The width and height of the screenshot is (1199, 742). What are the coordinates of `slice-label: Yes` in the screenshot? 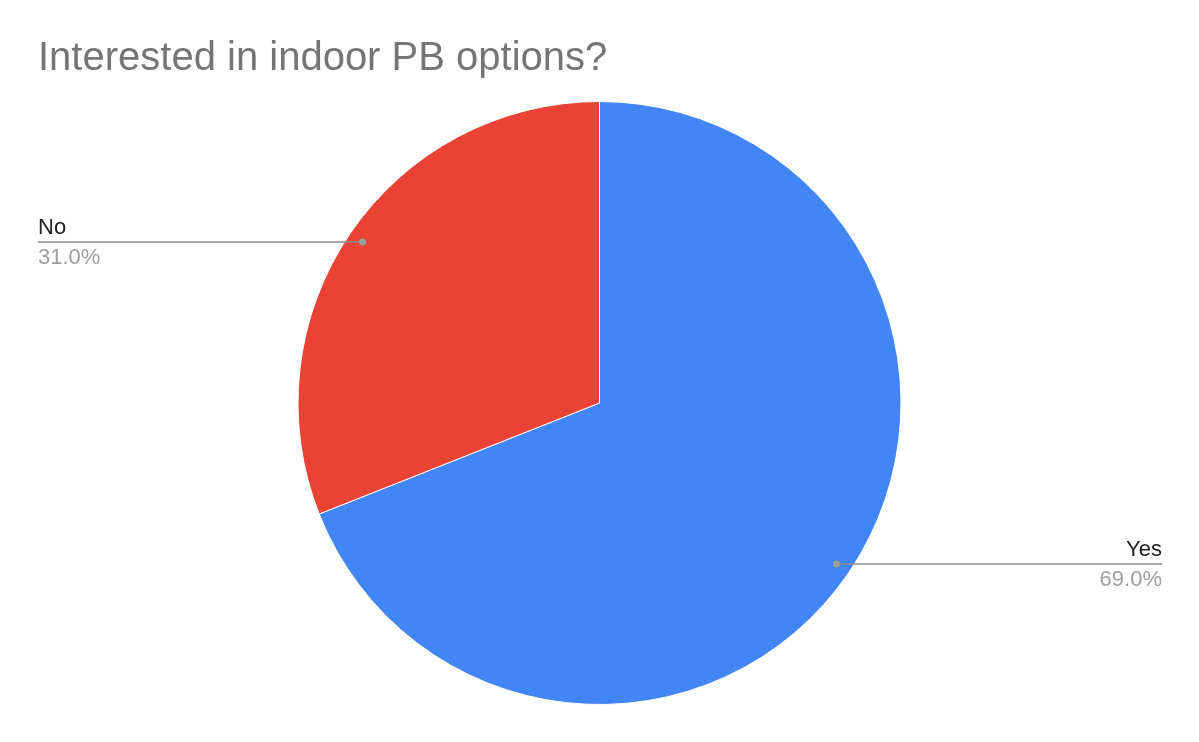 It's located at (1144, 548).